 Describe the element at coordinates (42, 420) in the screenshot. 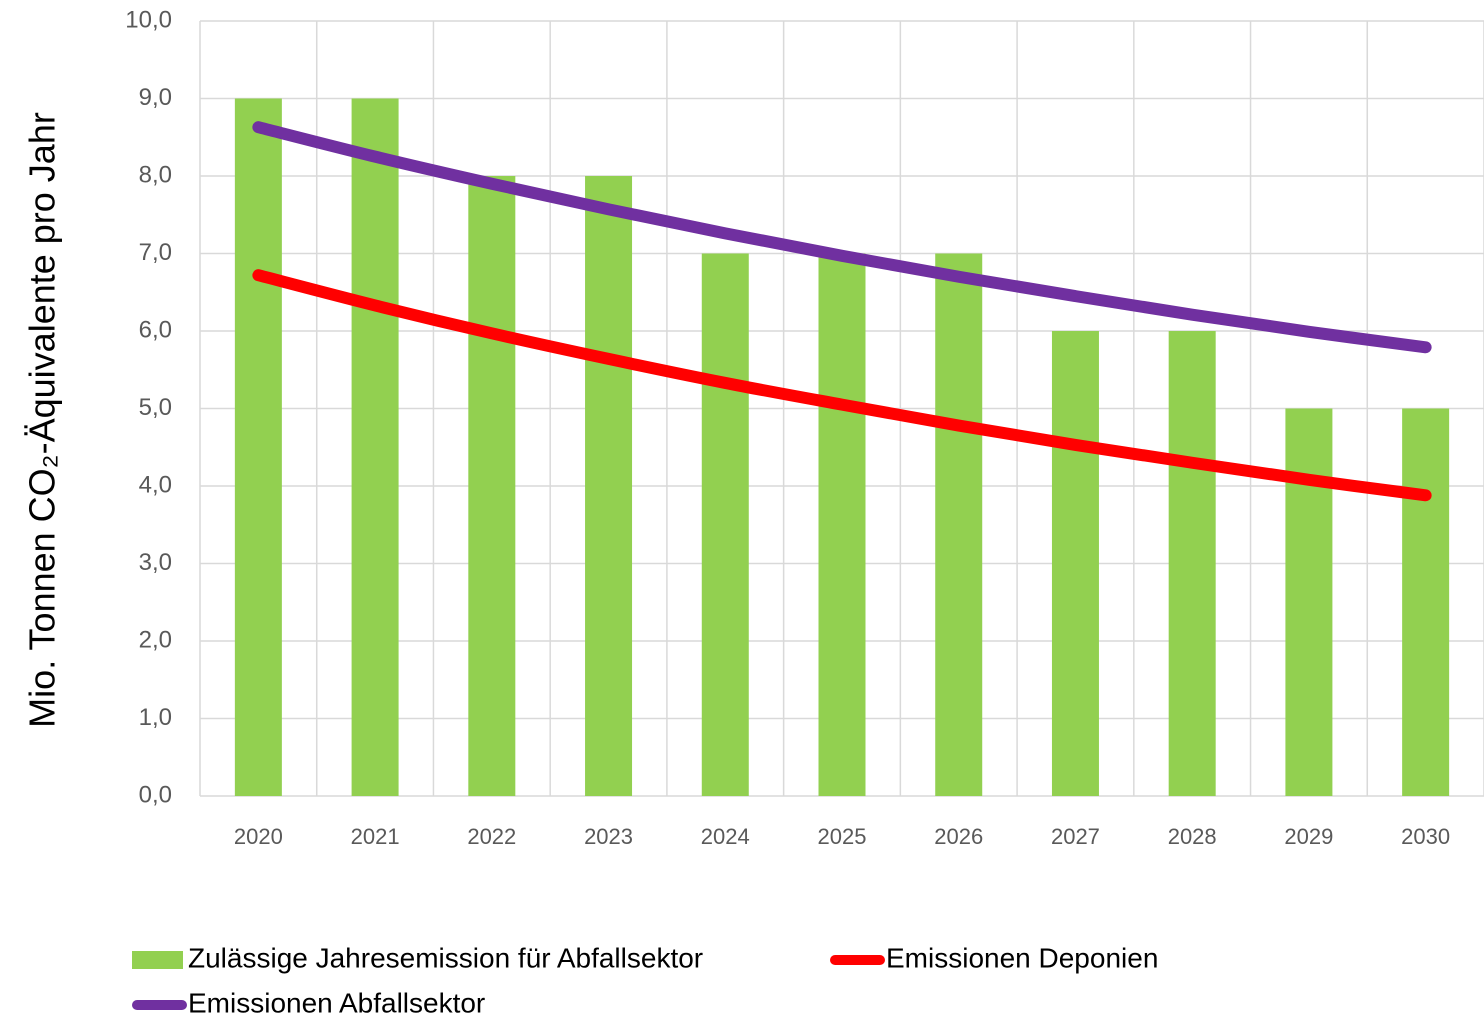

I see `y-axis-label: Mio. Tonnen CO₂-Äquivalente pro Jahr` at that location.